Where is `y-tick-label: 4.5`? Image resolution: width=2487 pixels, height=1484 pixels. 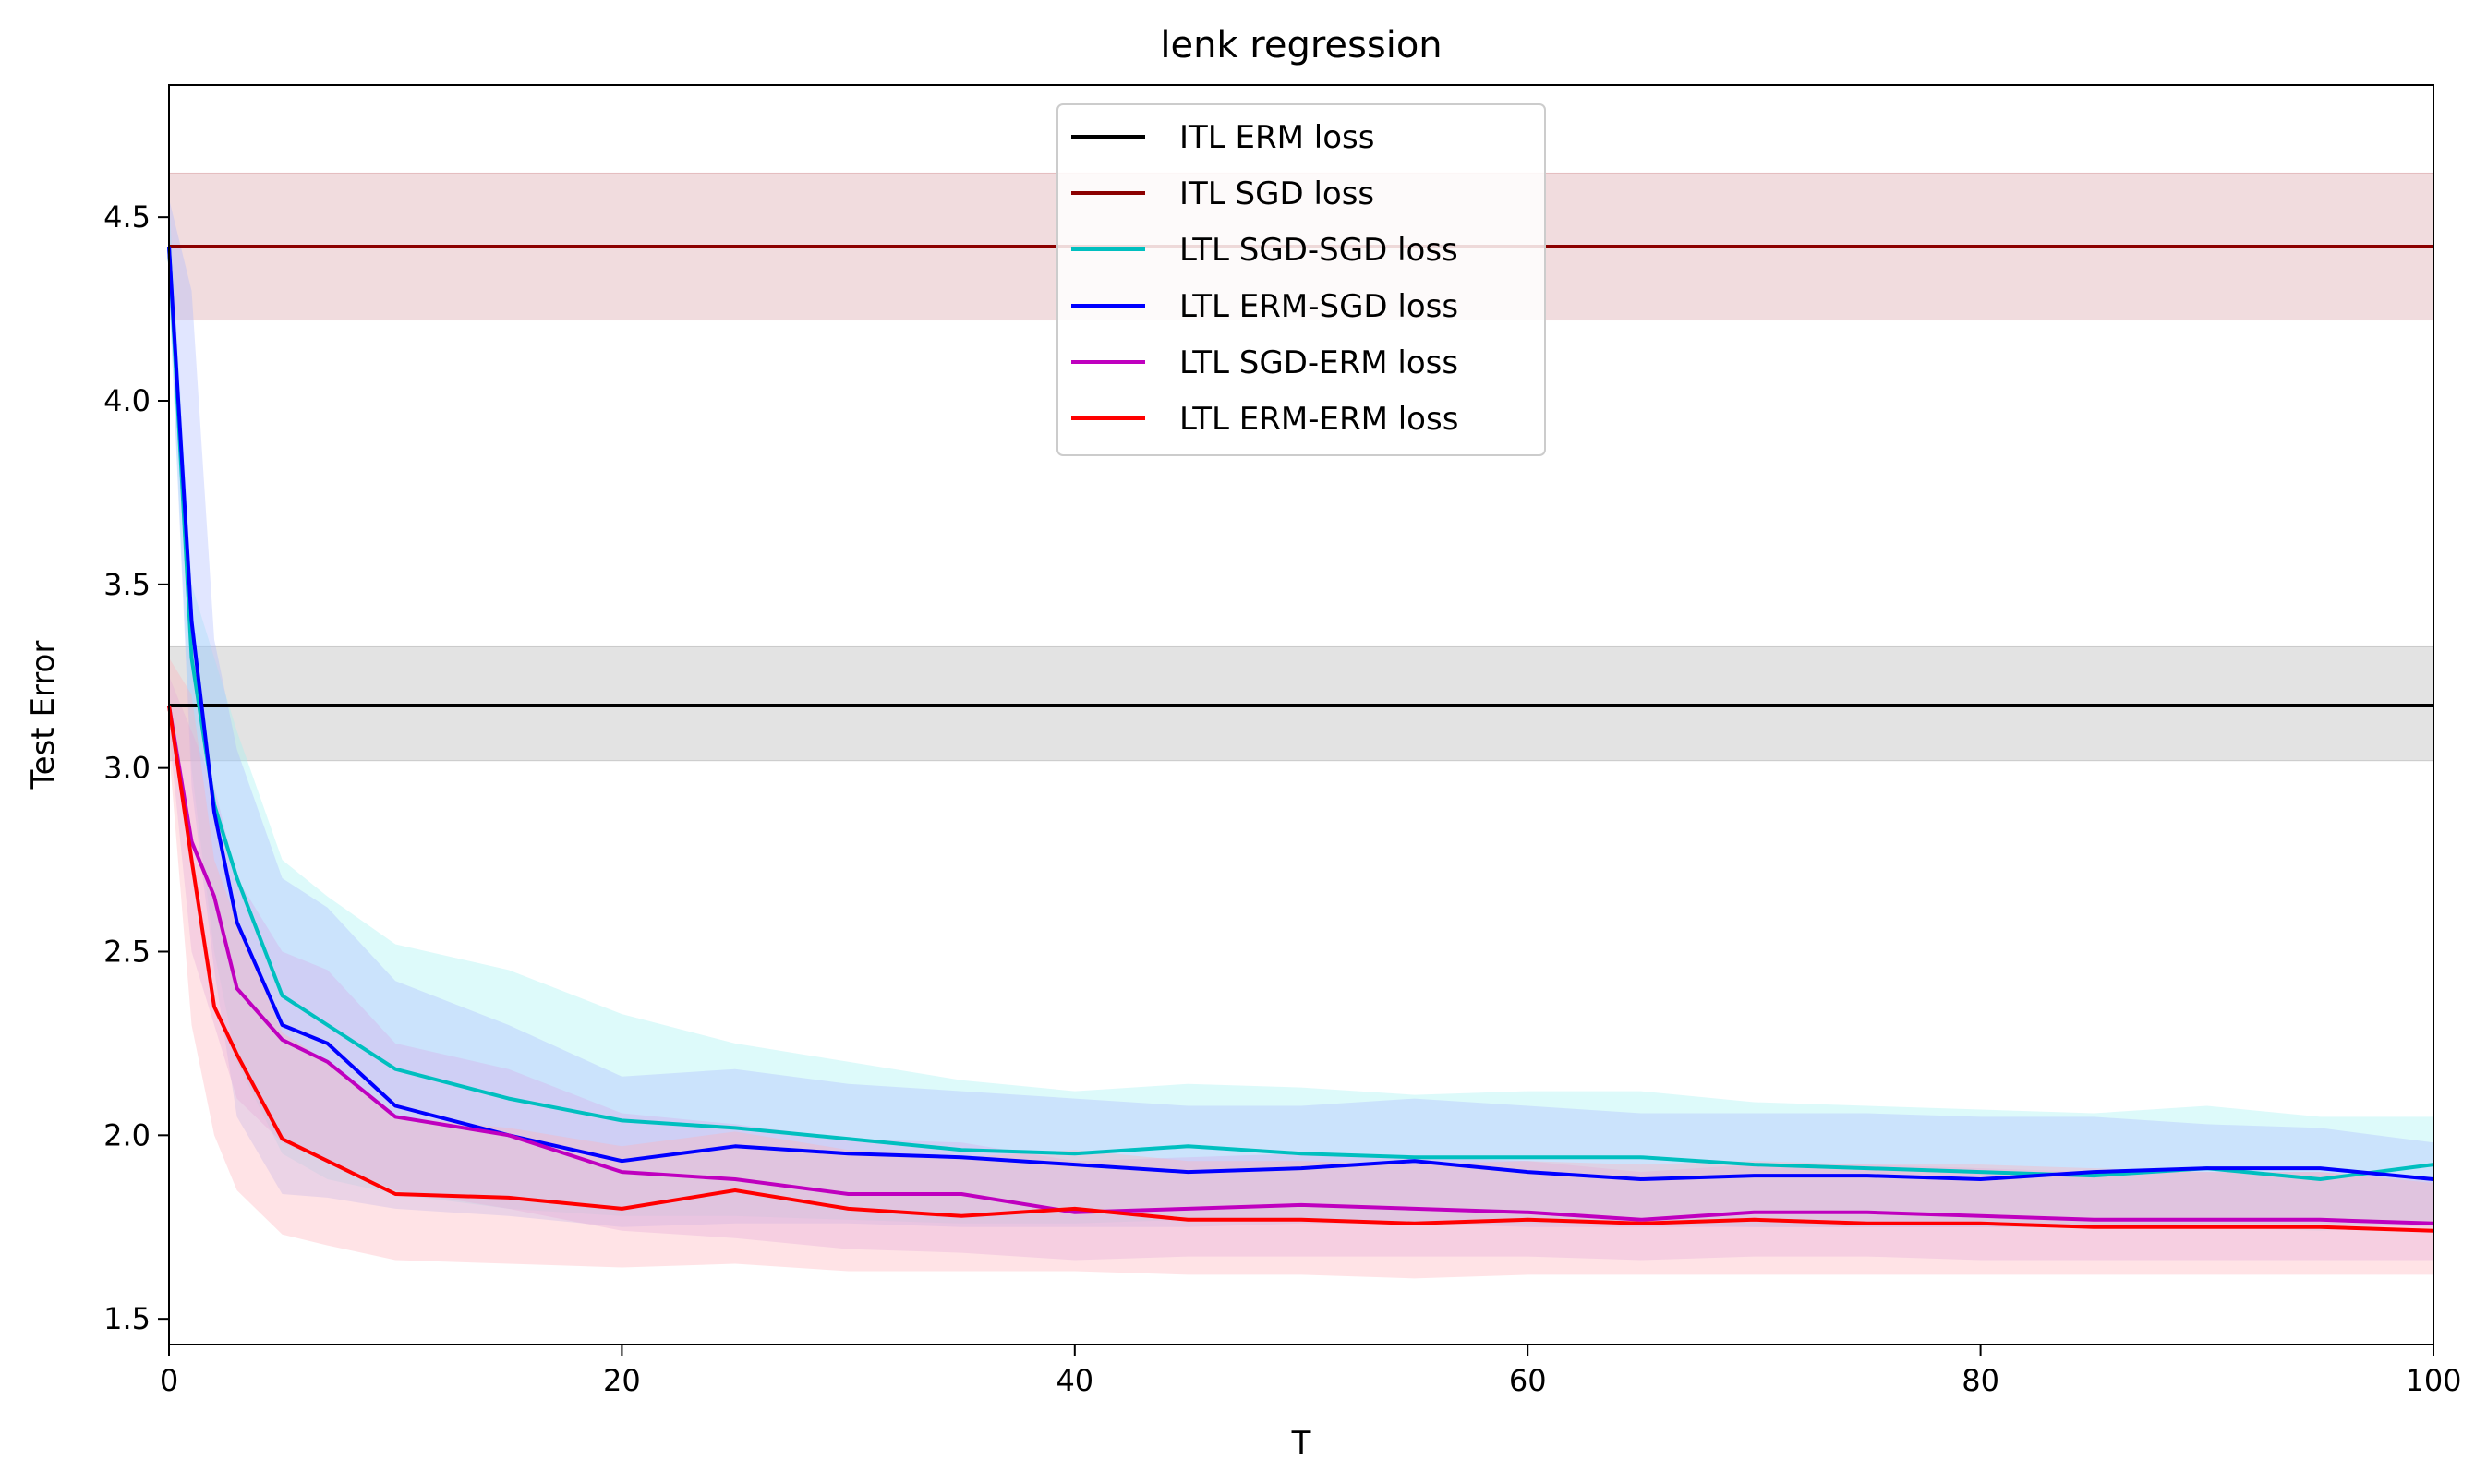 y-tick-label: 4.5 is located at coordinates (127, 217).